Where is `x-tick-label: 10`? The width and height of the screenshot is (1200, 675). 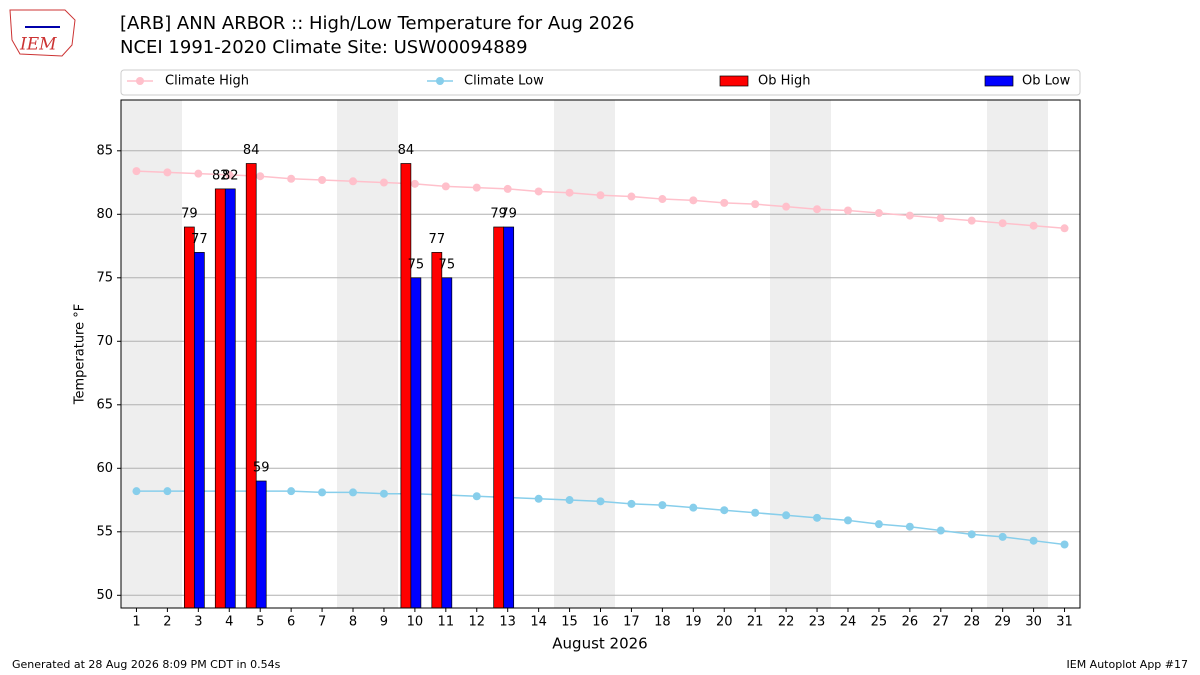
x-tick-label: 10 is located at coordinates (415, 622).